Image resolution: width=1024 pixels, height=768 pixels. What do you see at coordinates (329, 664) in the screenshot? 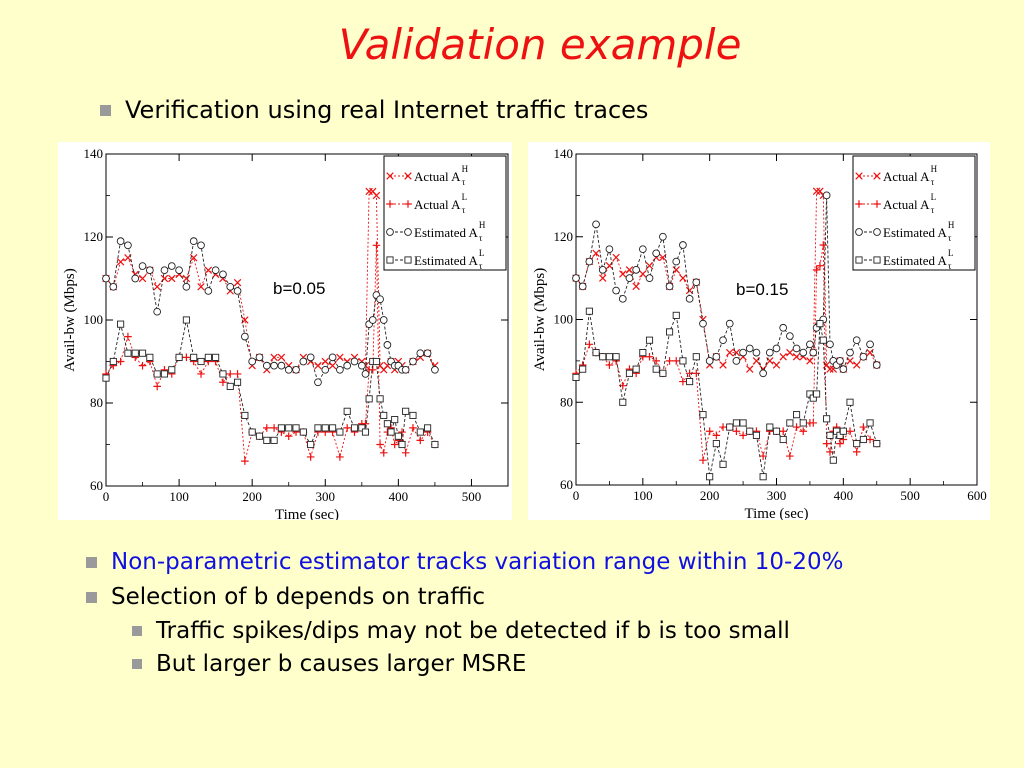
I see `sub-bullet-msre: But larger b causes larger MSRE` at bounding box center [329, 664].